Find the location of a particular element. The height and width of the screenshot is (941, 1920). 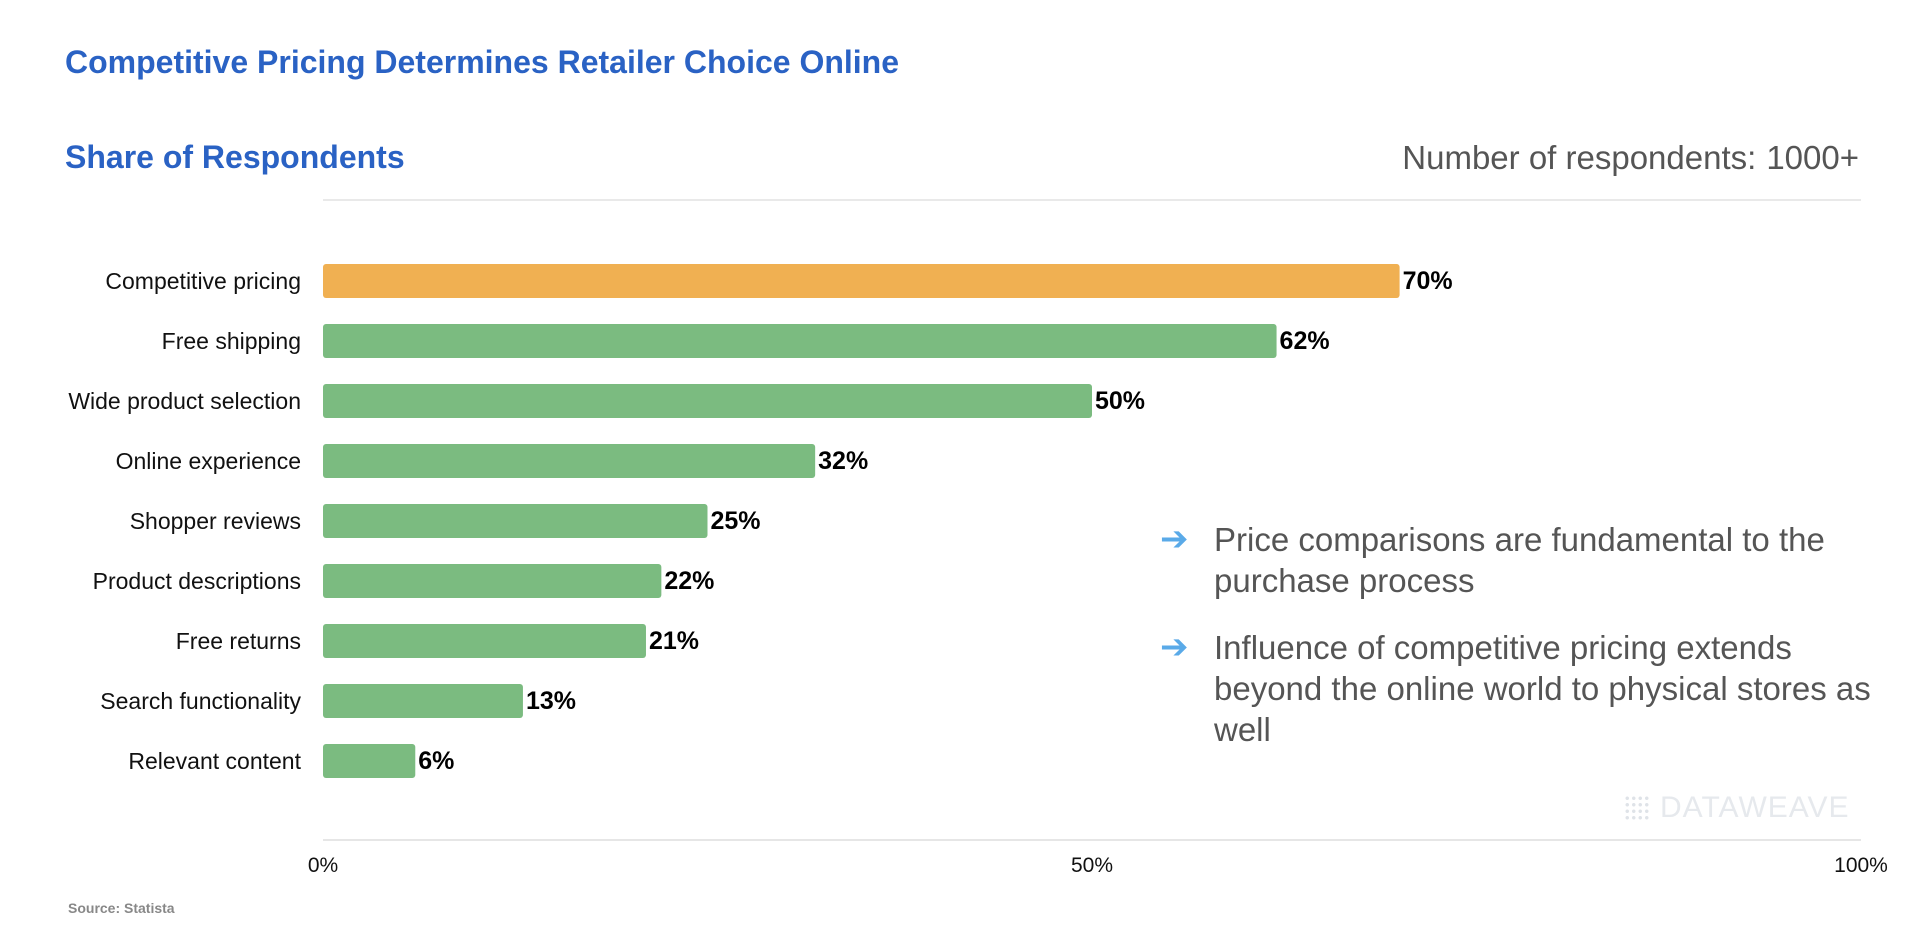

dataweave-watermark: DATAWEAVE is located at coordinates (1737, 808).